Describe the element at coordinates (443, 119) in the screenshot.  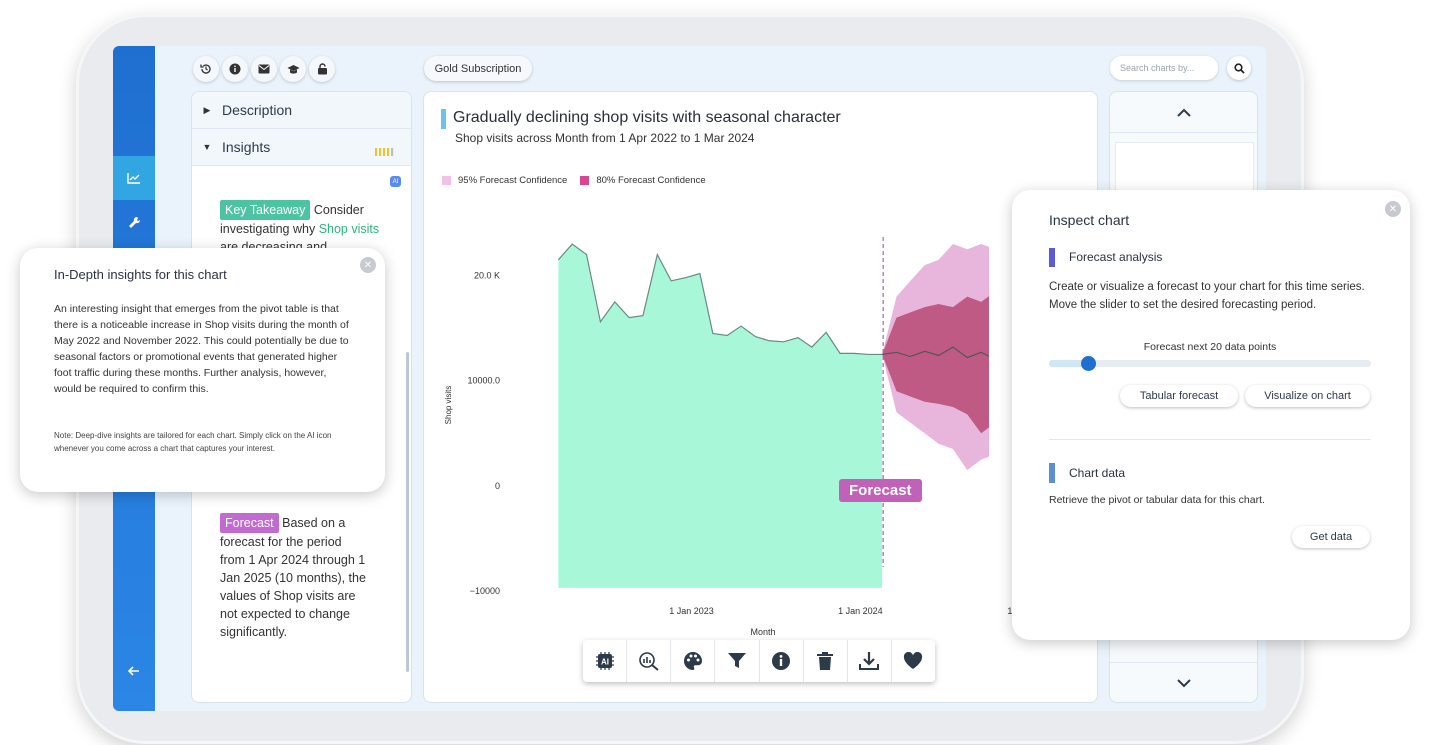
I see `title-accent-bar` at that location.